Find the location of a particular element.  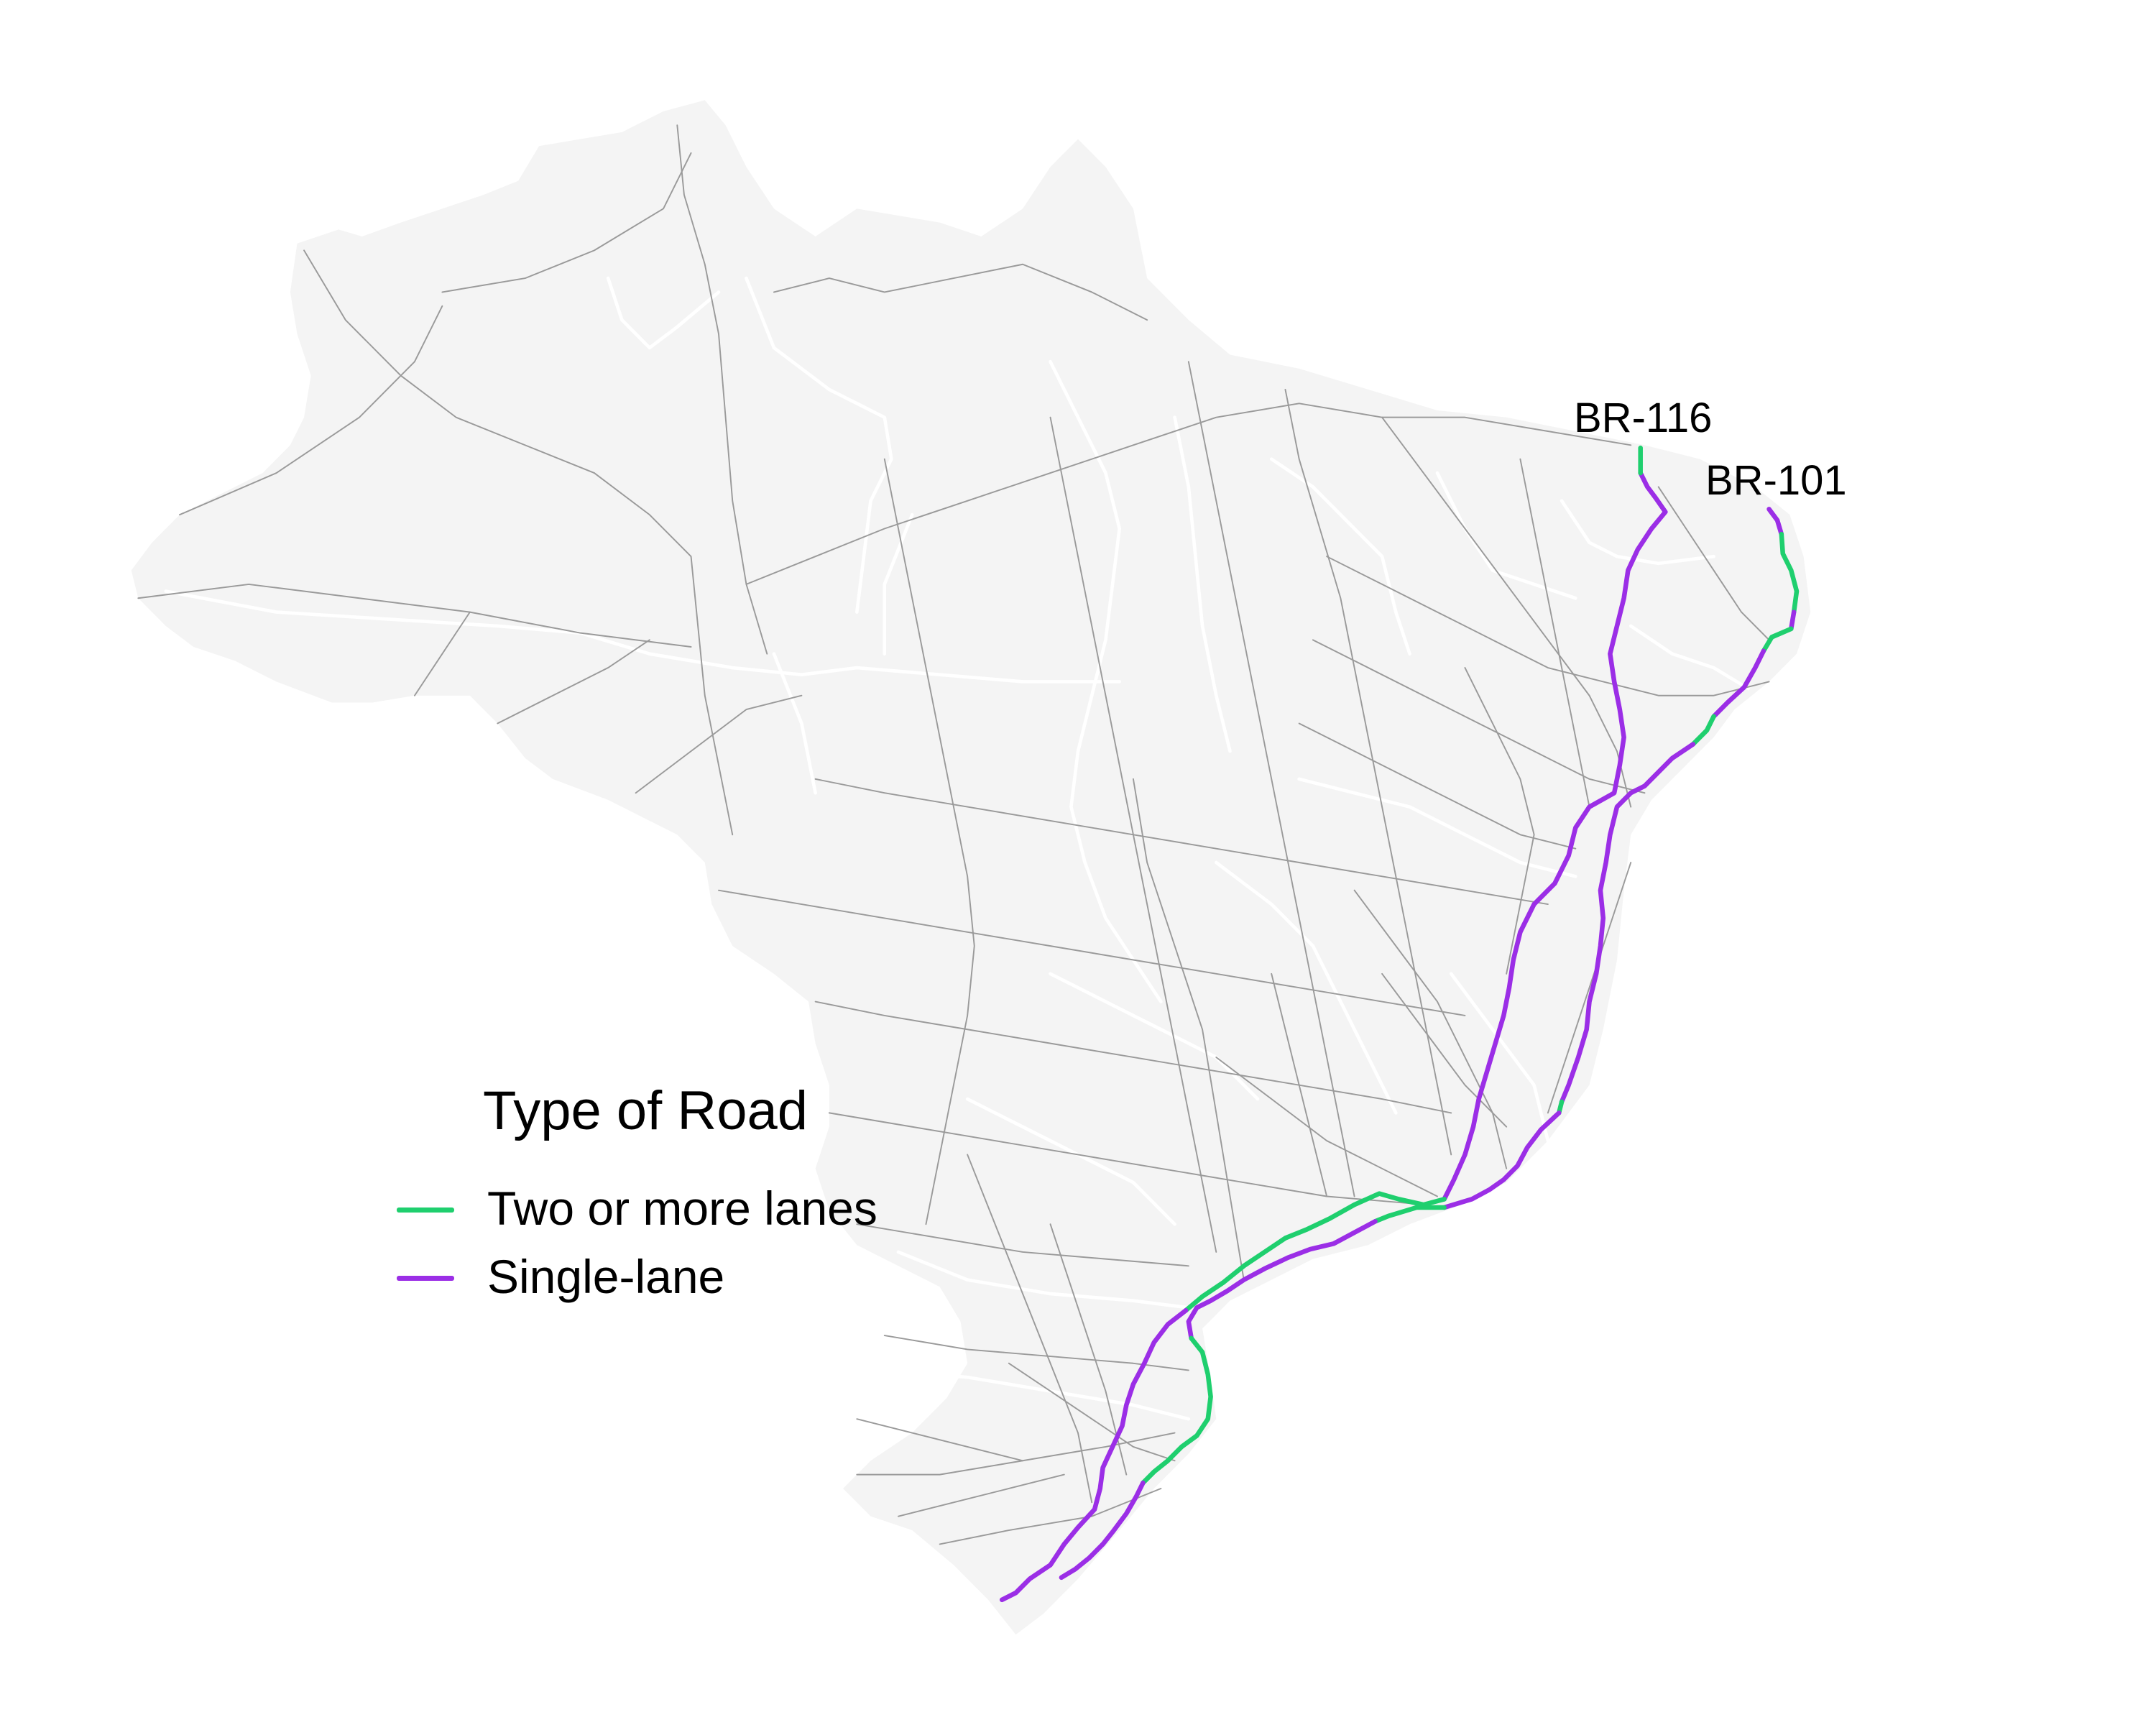

legend-swatch-single-lane is located at coordinates (425, 1278).